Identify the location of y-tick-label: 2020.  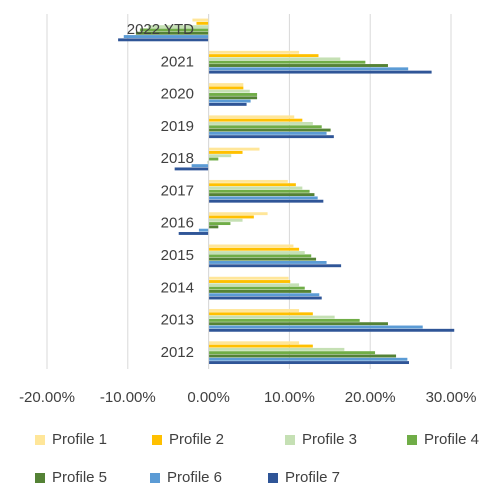
(177, 94).